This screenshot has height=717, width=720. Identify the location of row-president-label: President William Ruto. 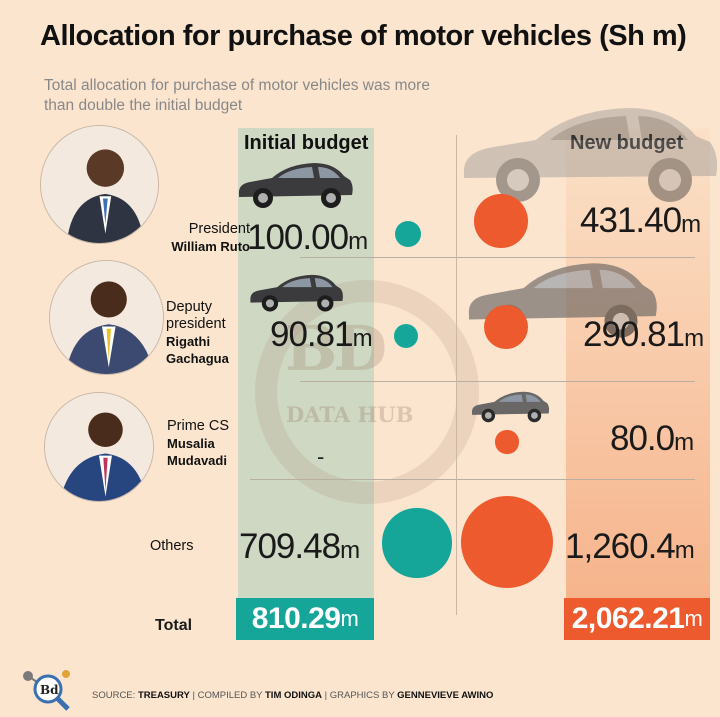
(202, 238).